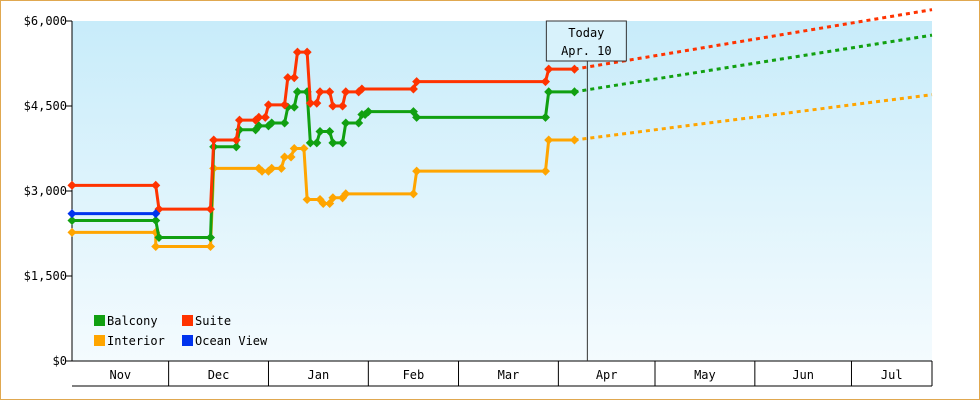 This screenshot has height=401, width=980. What do you see at coordinates (586, 190) in the screenshot?
I see `today-marker: Today Apr. 10` at bounding box center [586, 190].